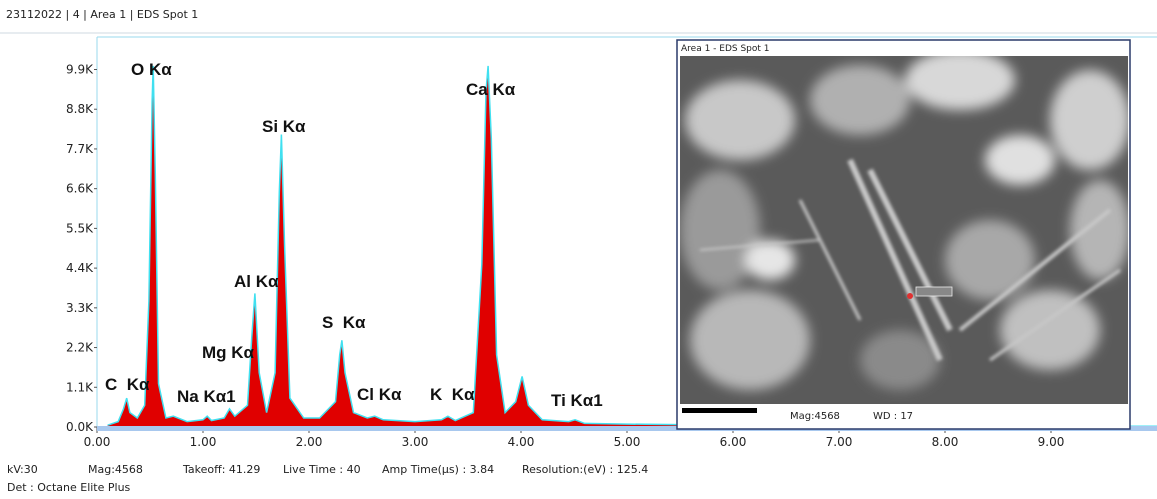 The height and width of the screenshot is (499, 1157). Describe the element at coordinates (910, 260) in the screenshot. I see `sem-rods` at that location.